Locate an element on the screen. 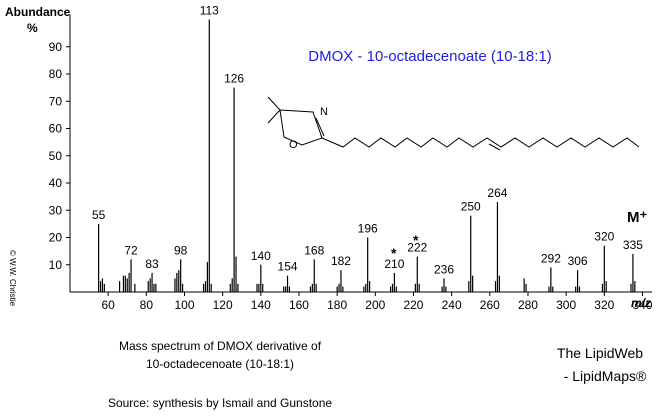  x-tick-label: 300 is located at coordinates (566, 305).